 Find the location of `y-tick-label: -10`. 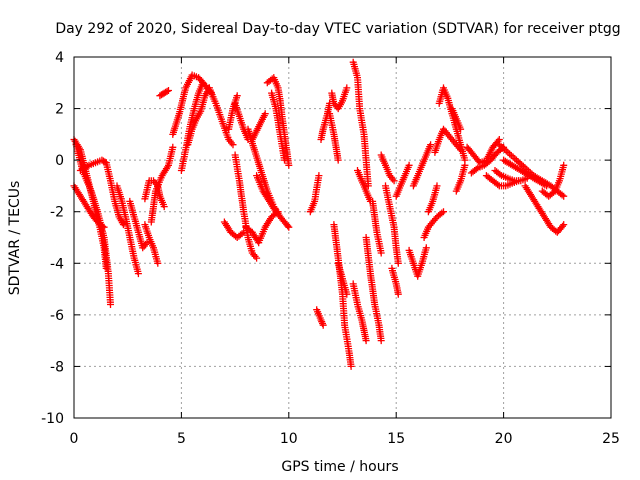

y-tick-label: -10 is located at coordinates (52, 419).